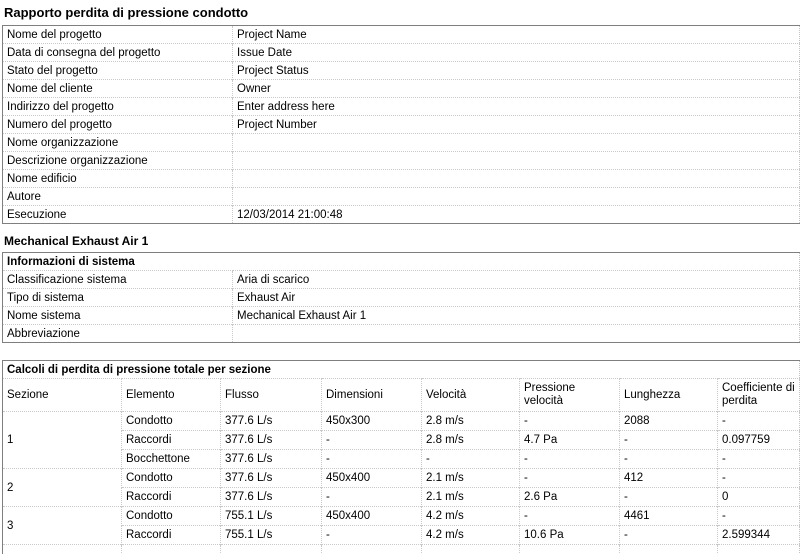 The height and width of the screenshot is (554, 809). I want to click on project-row-value: Project Name, so click(516, 34).